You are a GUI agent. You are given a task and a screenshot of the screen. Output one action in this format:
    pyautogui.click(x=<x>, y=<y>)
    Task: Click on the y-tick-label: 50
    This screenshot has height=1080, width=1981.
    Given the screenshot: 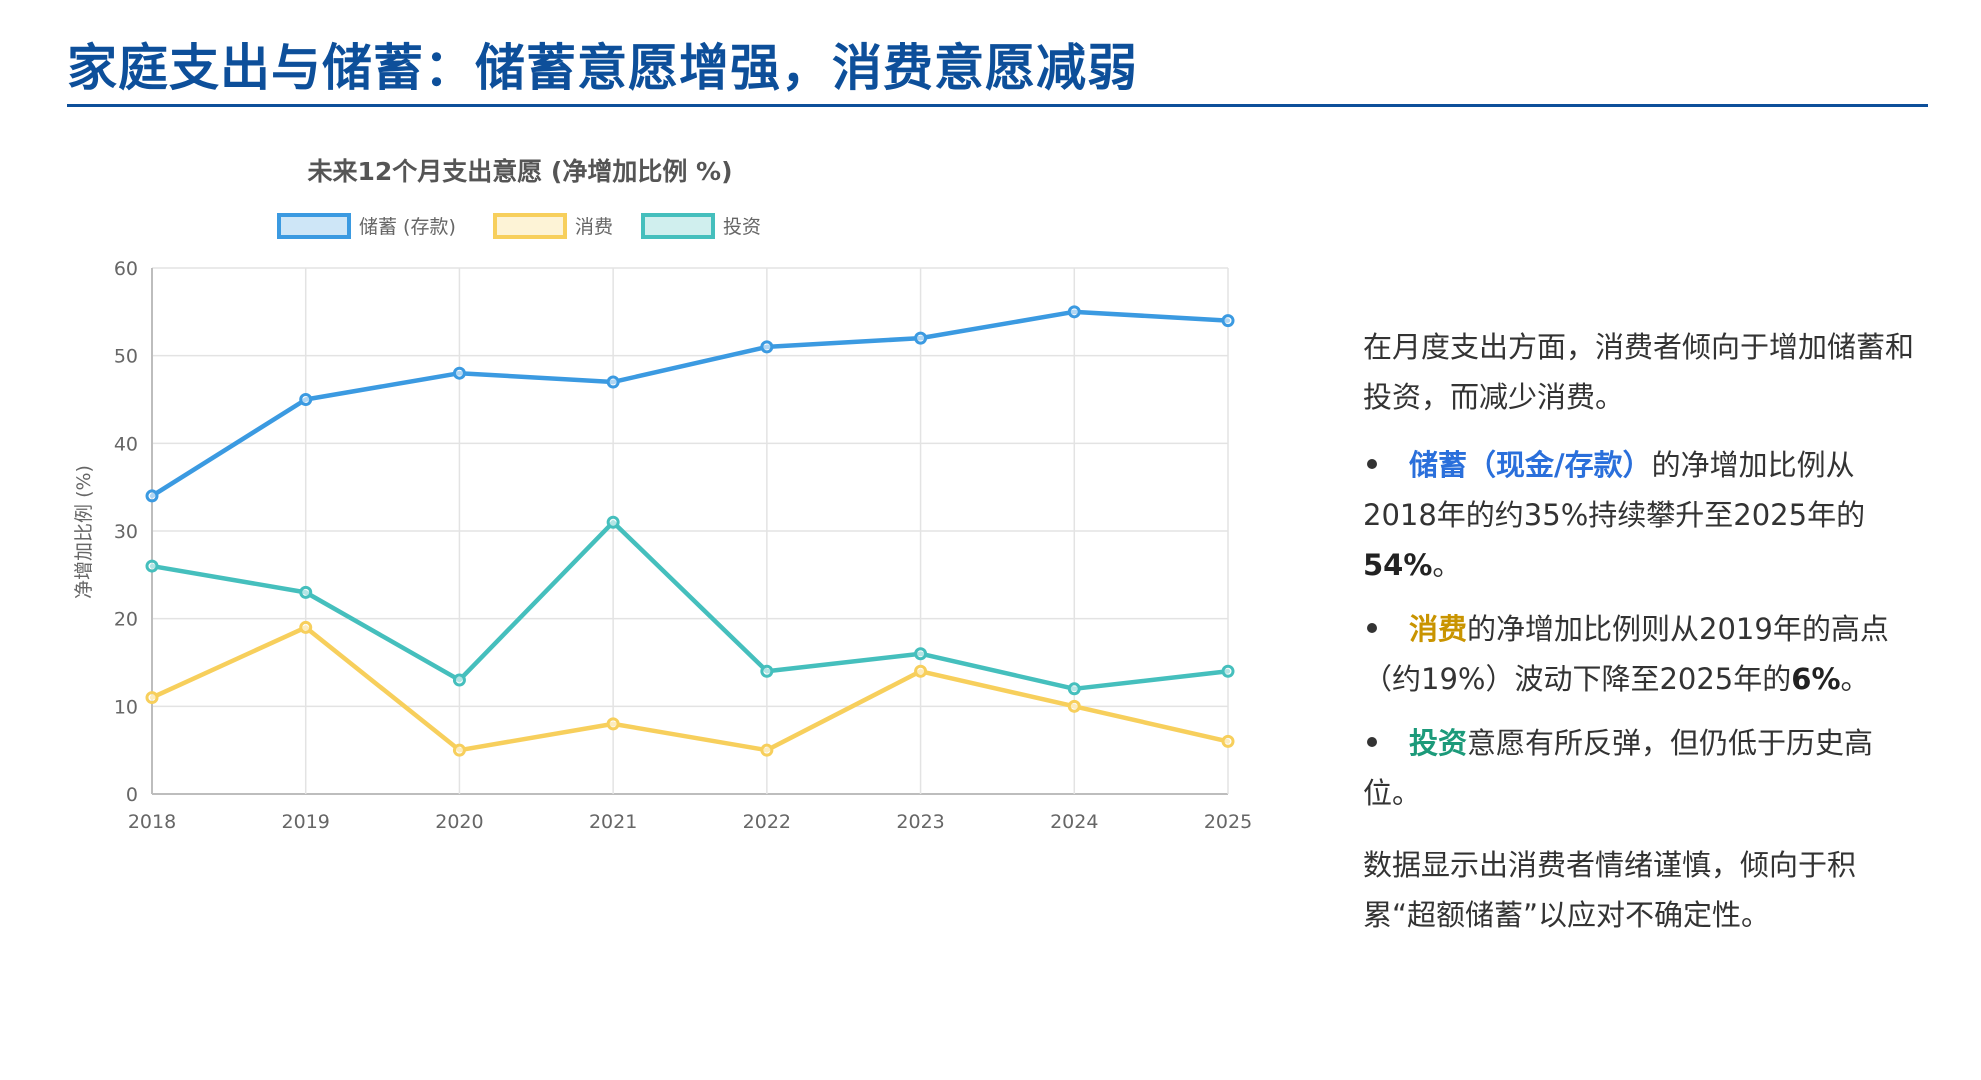 What is the action you would take?
    pyautogui.click(x=126, y=357)
    